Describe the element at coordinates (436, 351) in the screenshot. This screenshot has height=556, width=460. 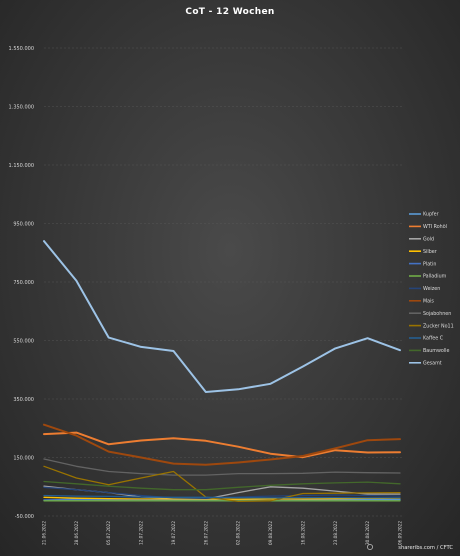
I see `legend-label: Baumwolle` at that location.